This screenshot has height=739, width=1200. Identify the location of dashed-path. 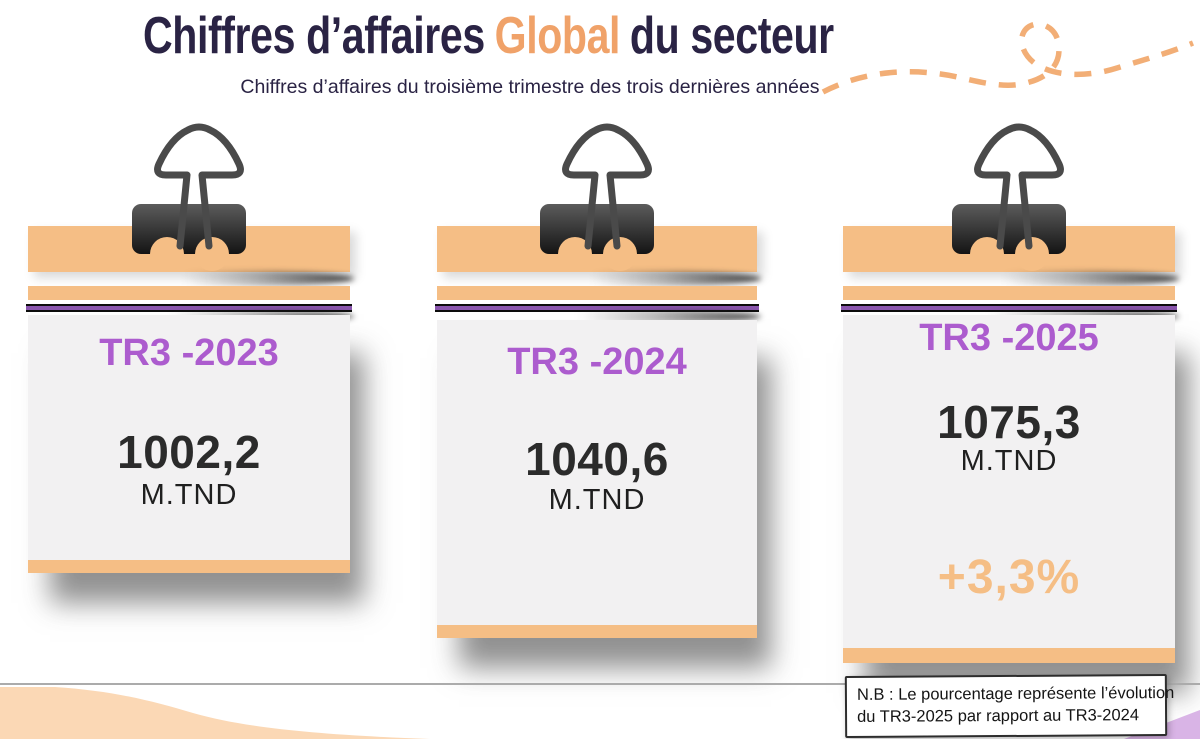
(1008, 58).